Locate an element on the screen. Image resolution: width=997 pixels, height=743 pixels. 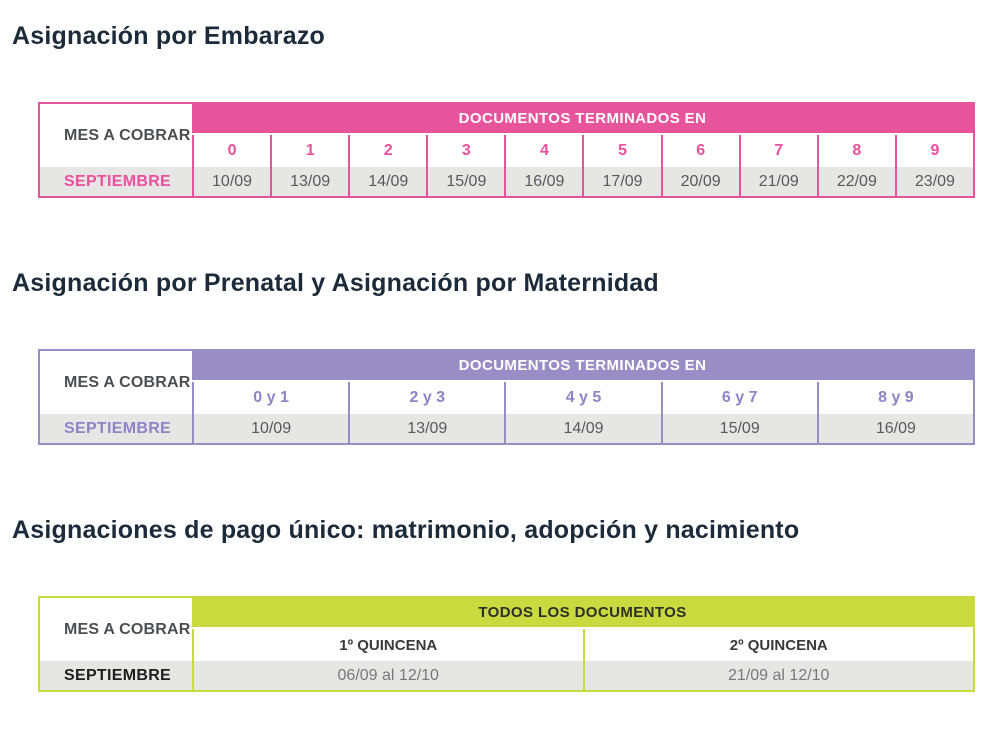
payment-range-cell: 06/09 al 12/10 is located at coordinates (387, 675).